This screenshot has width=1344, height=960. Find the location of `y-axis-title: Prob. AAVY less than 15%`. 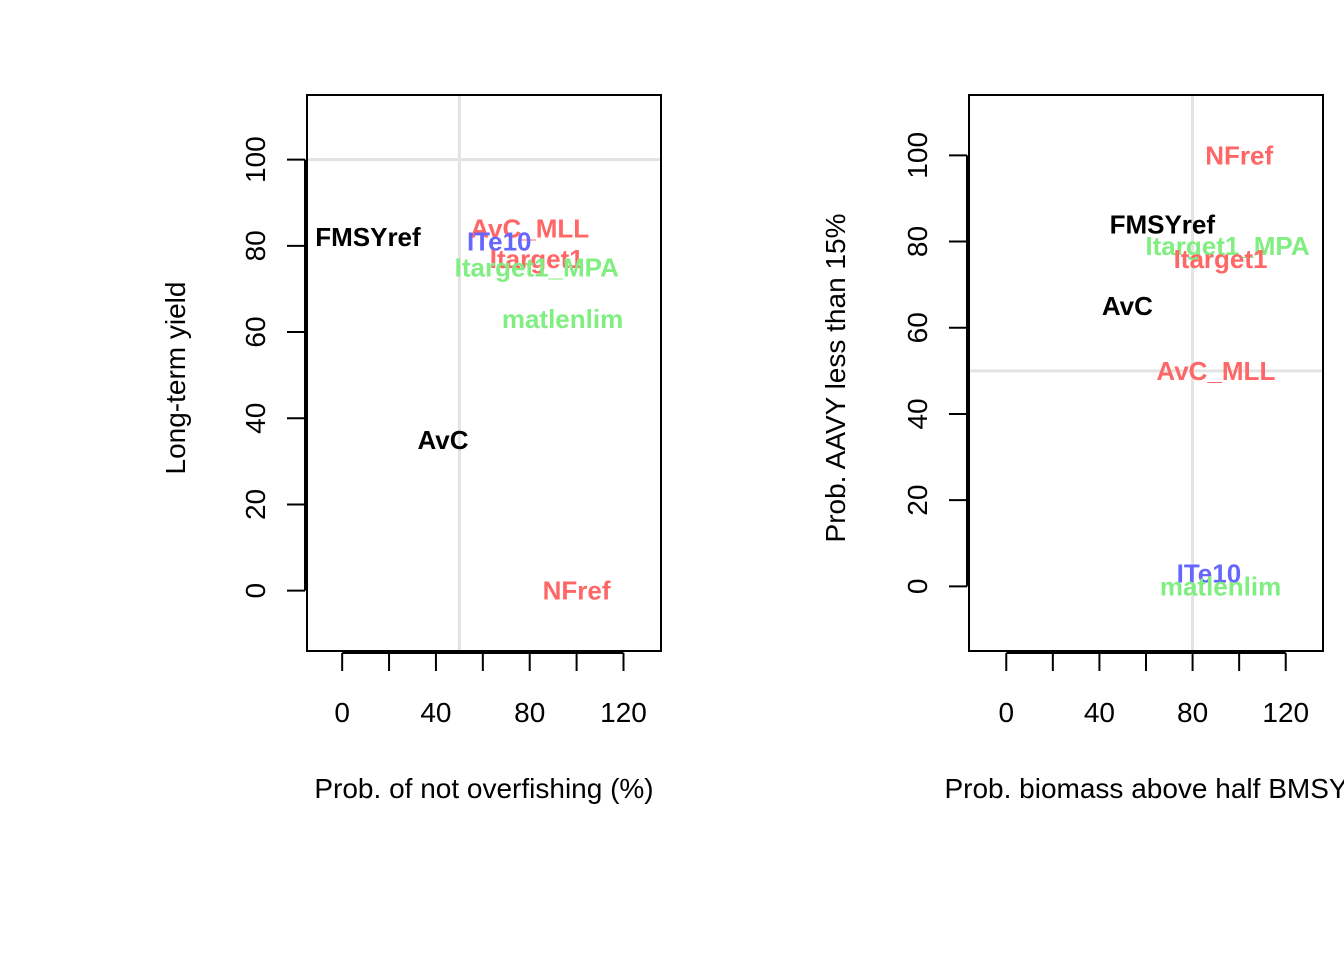

y-axis-title: Prob. AAVY less than 15% is located at coordinates (835, 378).